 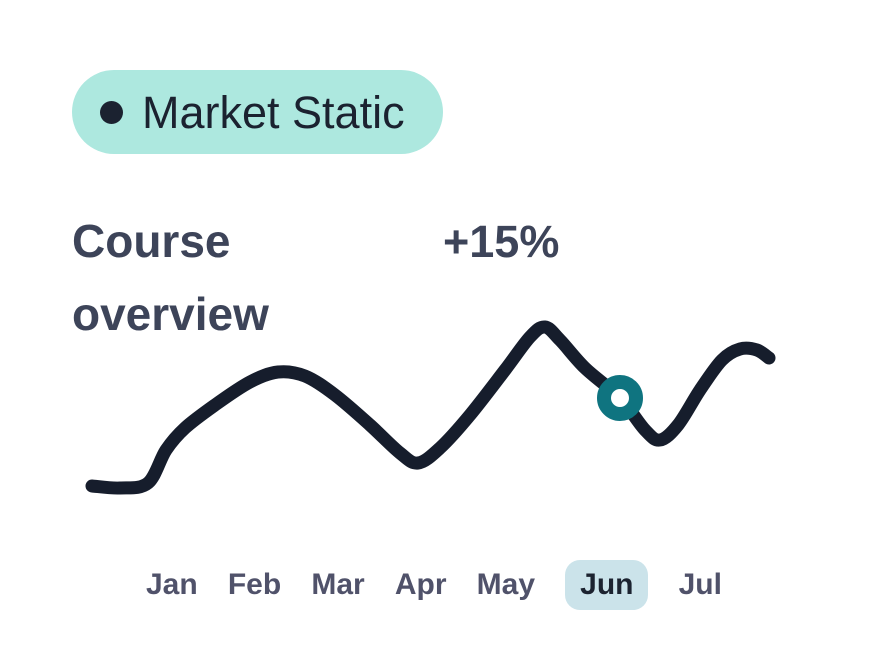 I want to click on market-static-badge: Market Static, so click(x=257, y=112).